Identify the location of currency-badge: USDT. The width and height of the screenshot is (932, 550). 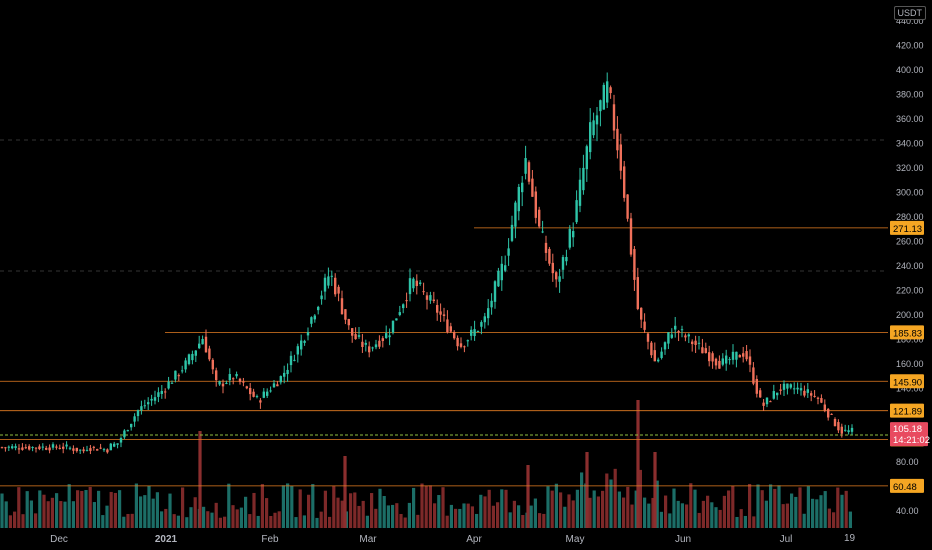
(909, 13).